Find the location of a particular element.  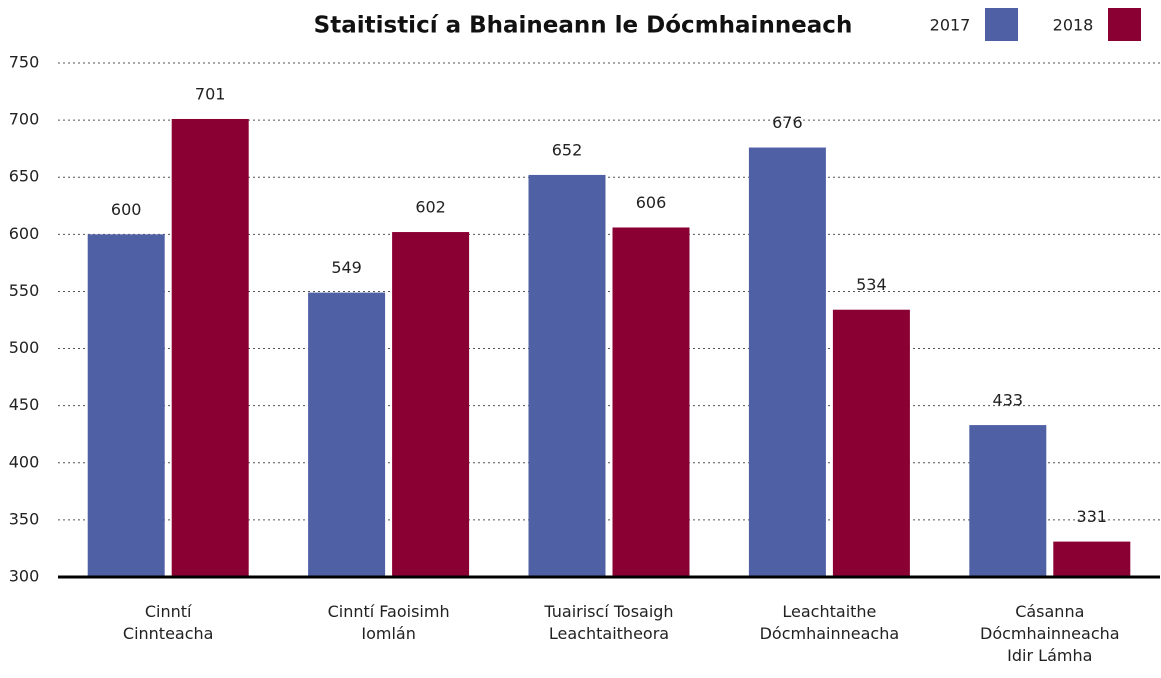

x-tick-label: Cinntí Cinnteacha is located at coordinates (168, 622).